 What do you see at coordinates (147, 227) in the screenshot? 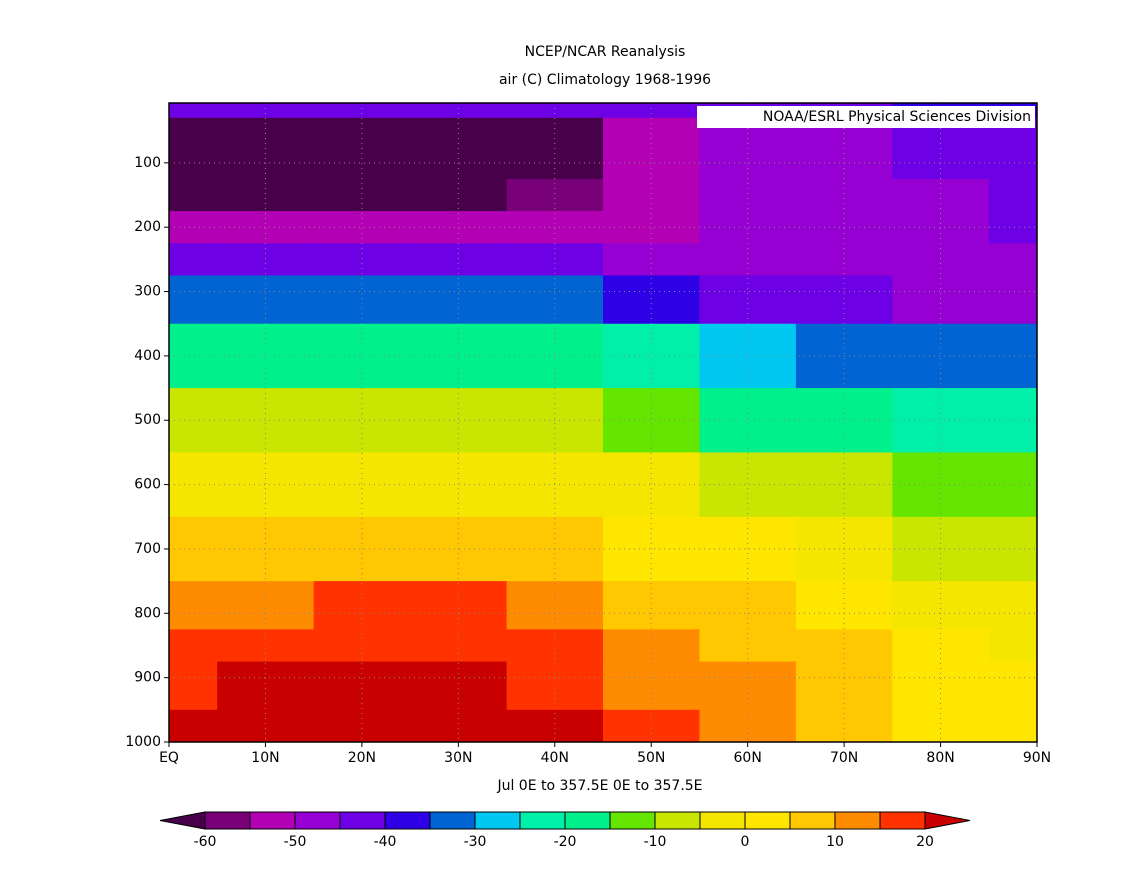
I see `y-tick-label: 200` at bounding box center [147, 227].